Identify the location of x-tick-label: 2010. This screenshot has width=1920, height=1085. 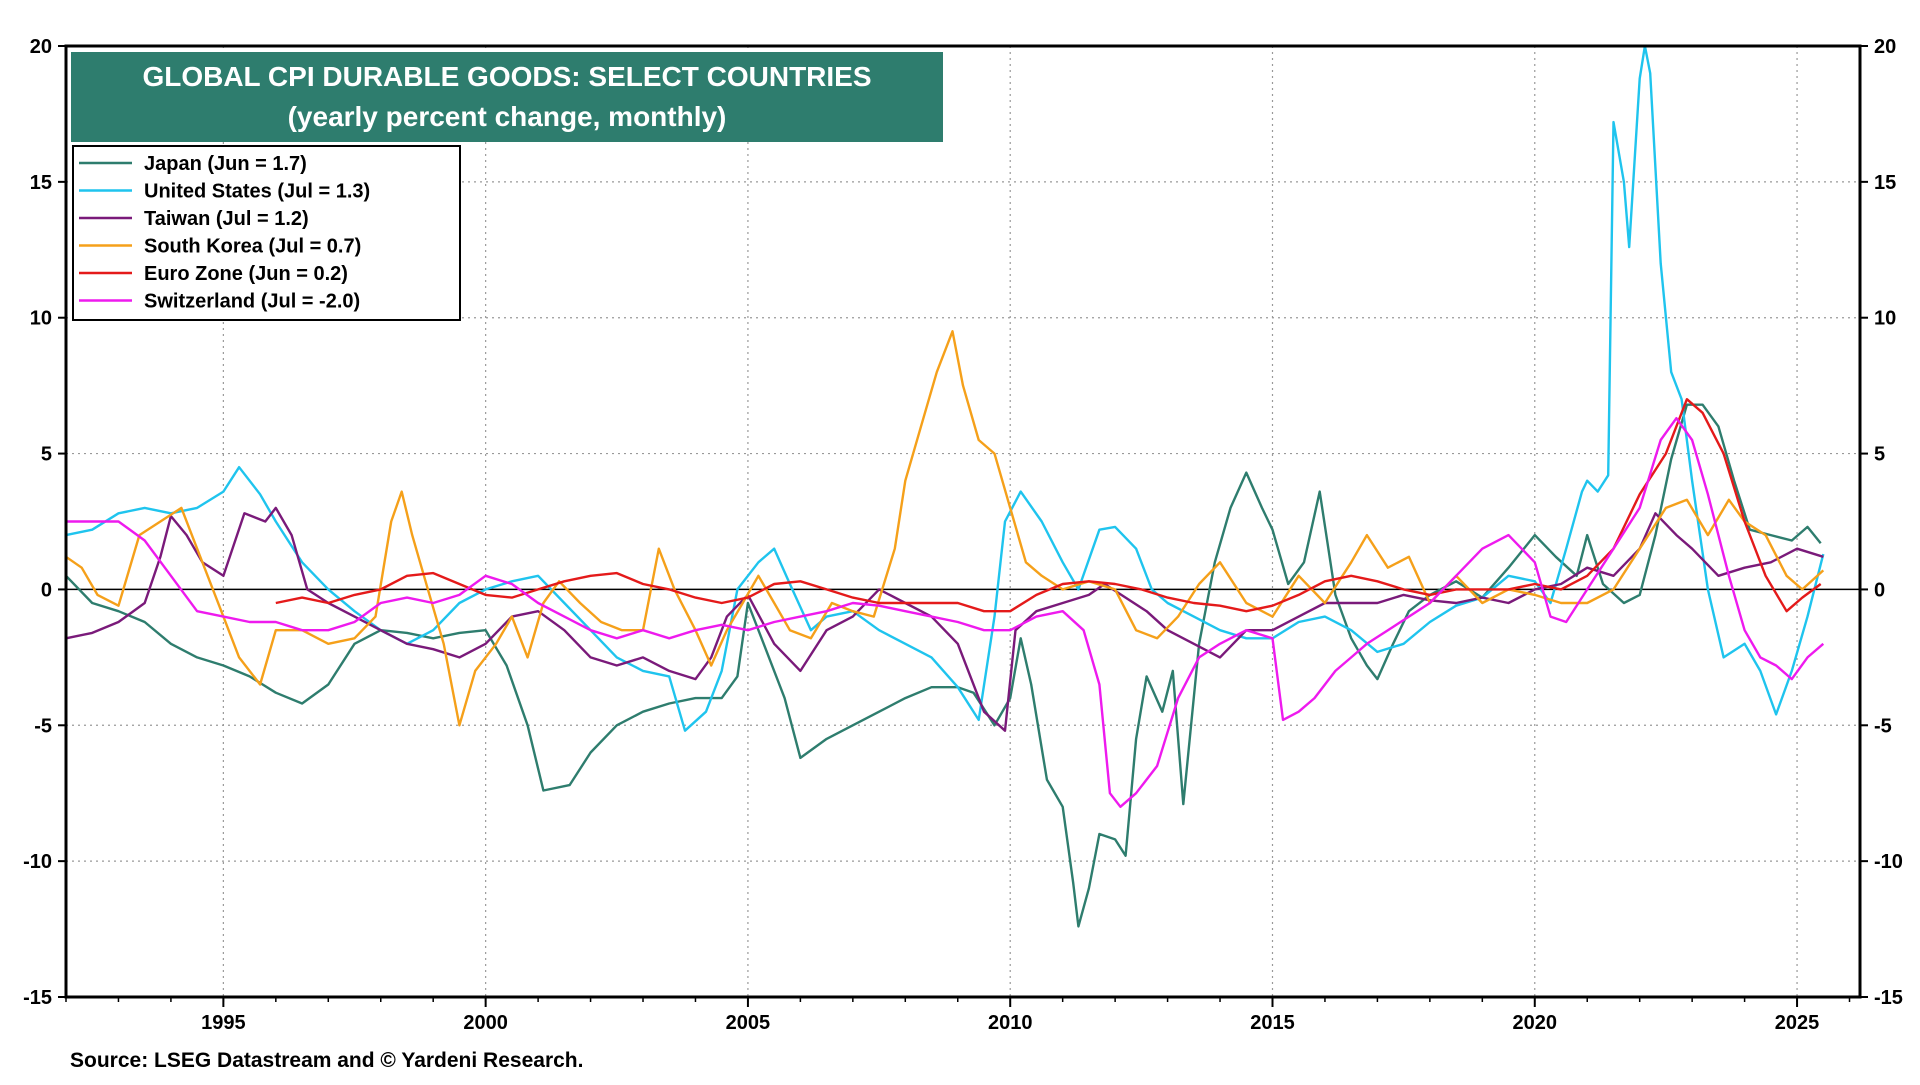
(1010, 1023).